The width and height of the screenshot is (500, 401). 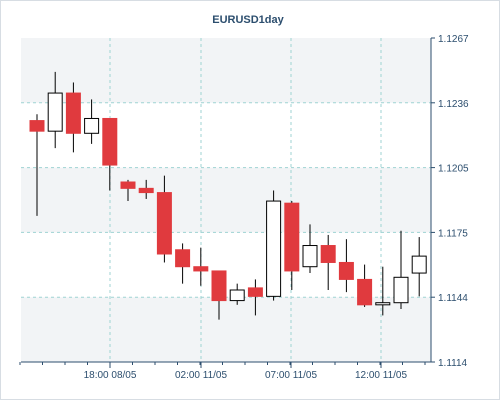 I want to click on y-tick-label: 1.1144, so click(x=453, y=298).